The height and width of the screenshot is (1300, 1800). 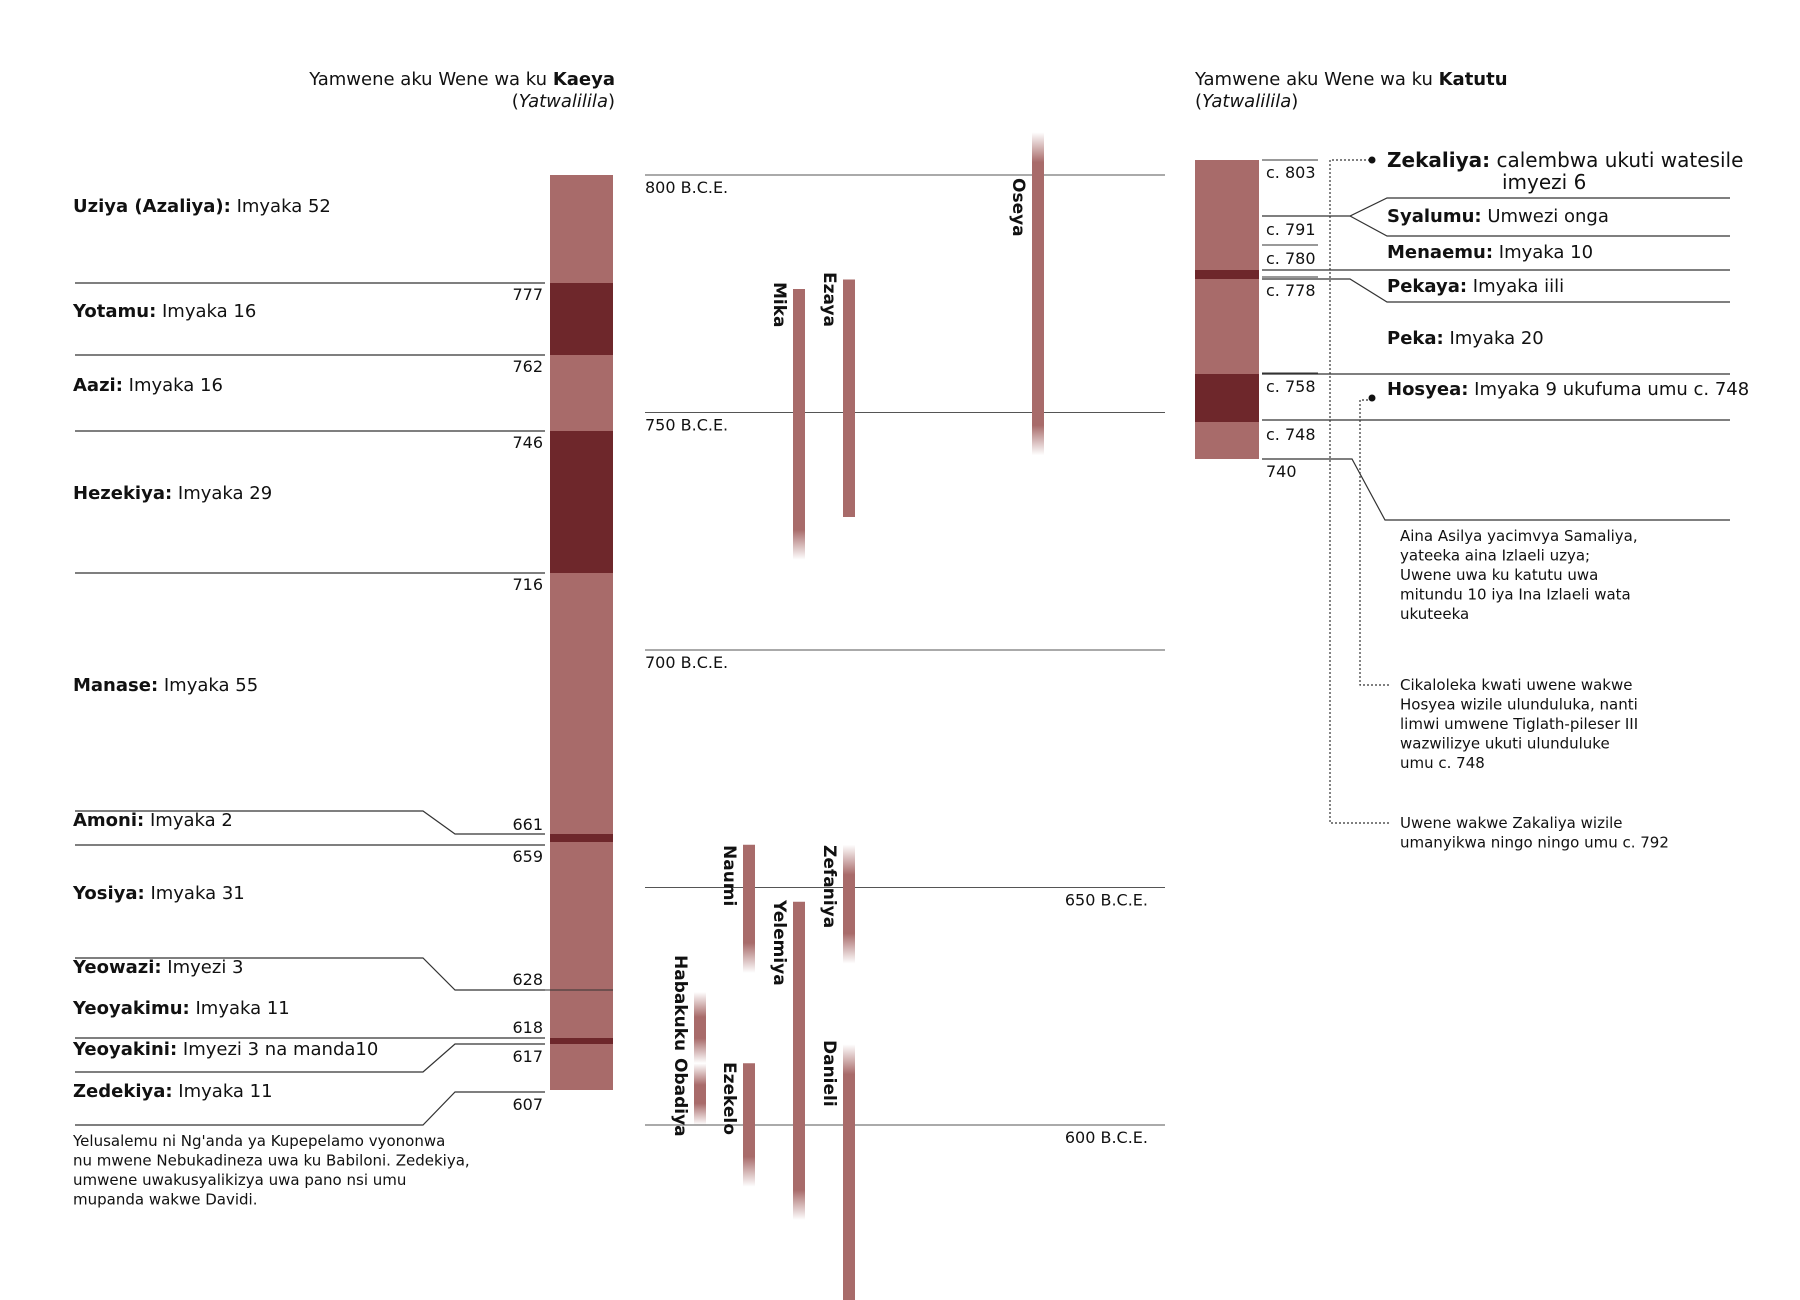 I want to click on timeline-tick-label: 600 B.C.E., so click(x=1106, y=1137).